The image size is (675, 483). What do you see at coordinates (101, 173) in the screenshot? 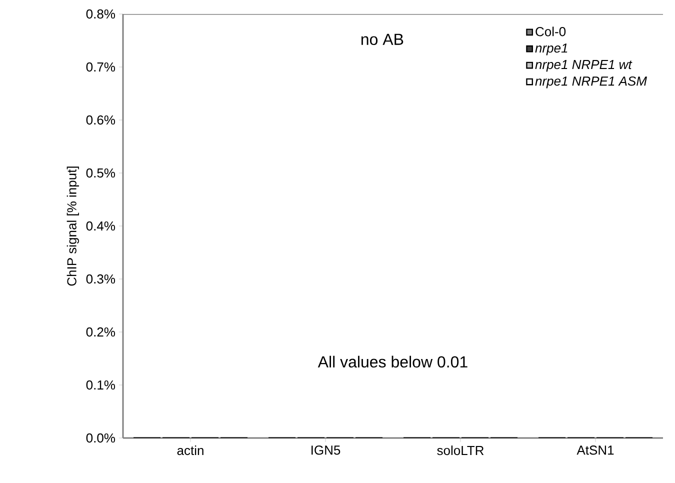
I see `y-tick-label: 0.5%` at bounding box center [101, 173].